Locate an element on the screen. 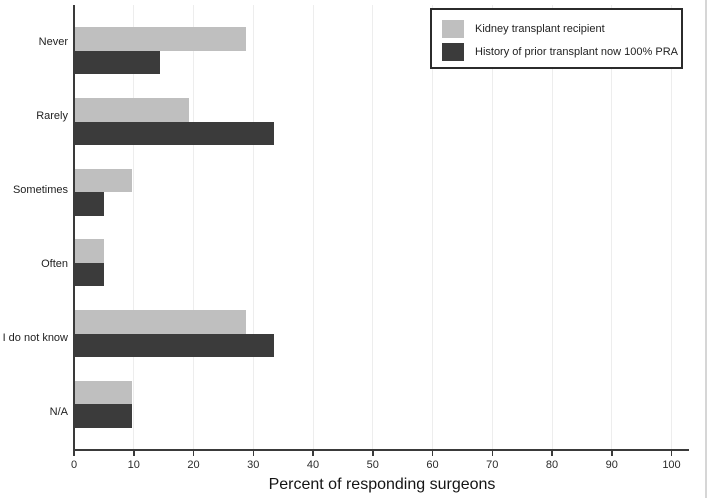  x-tick-label: 90 is located at coordinates (611, 465).